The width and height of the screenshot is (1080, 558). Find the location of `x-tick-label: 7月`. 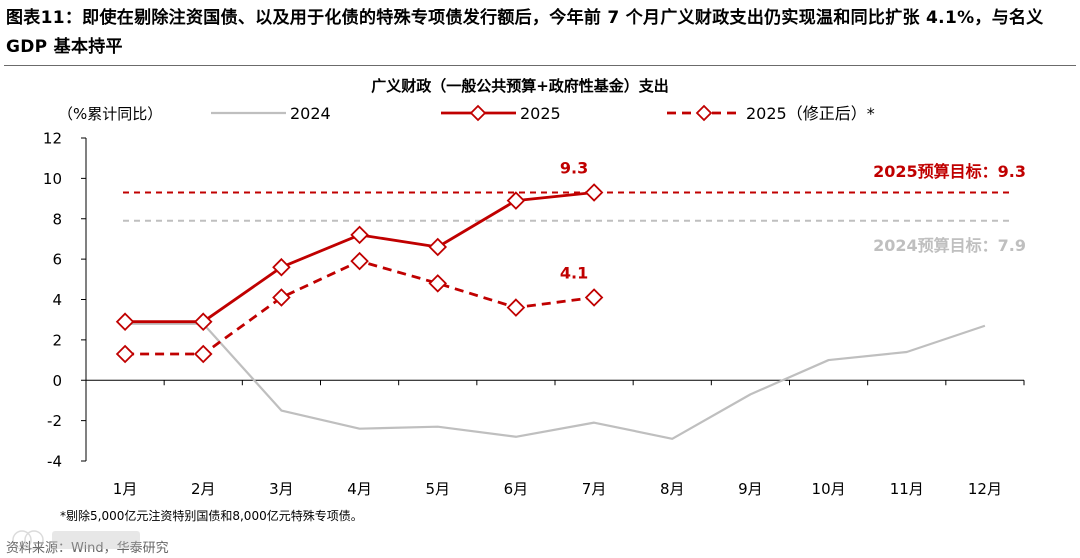

x-tick-label: 7月 is located at coordinates (594, 489).